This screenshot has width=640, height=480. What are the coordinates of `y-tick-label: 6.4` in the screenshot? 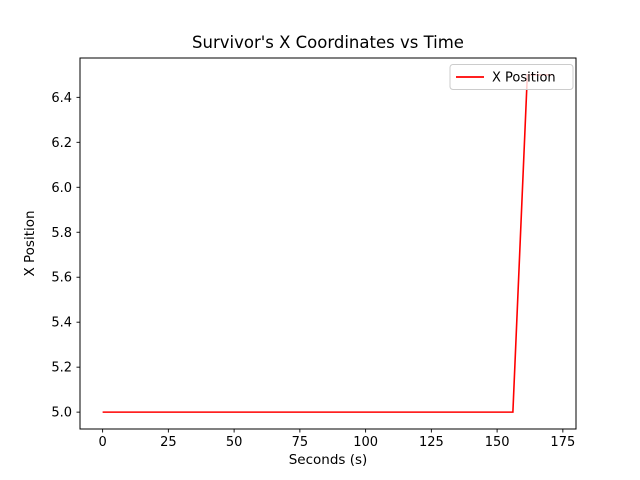 It's located at (61, 98).